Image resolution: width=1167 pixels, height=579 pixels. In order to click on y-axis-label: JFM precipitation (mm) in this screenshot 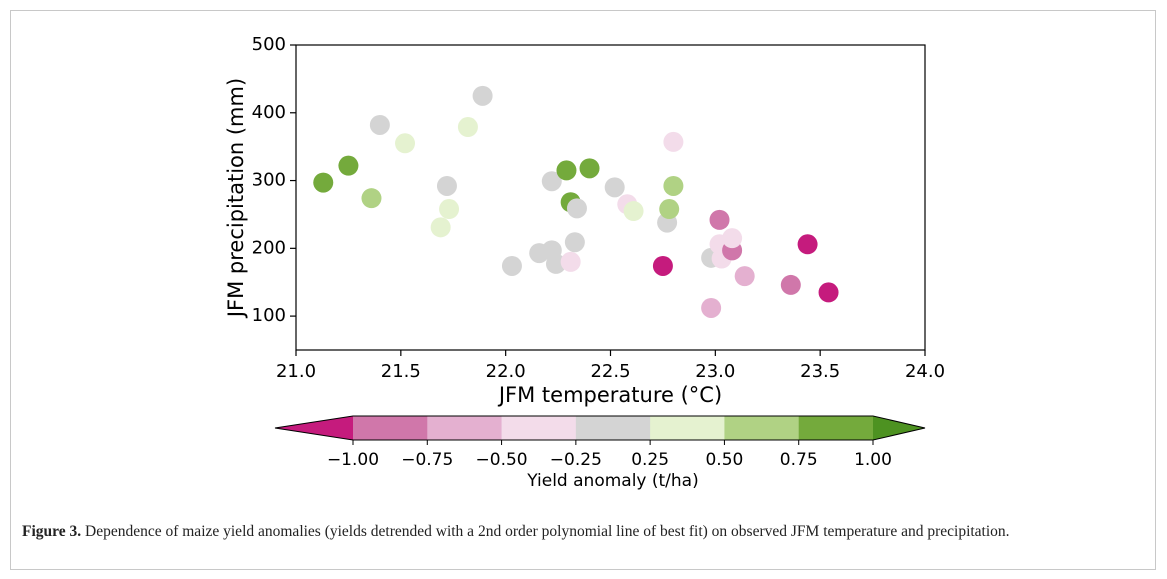, I will do `click(236, 198)`.